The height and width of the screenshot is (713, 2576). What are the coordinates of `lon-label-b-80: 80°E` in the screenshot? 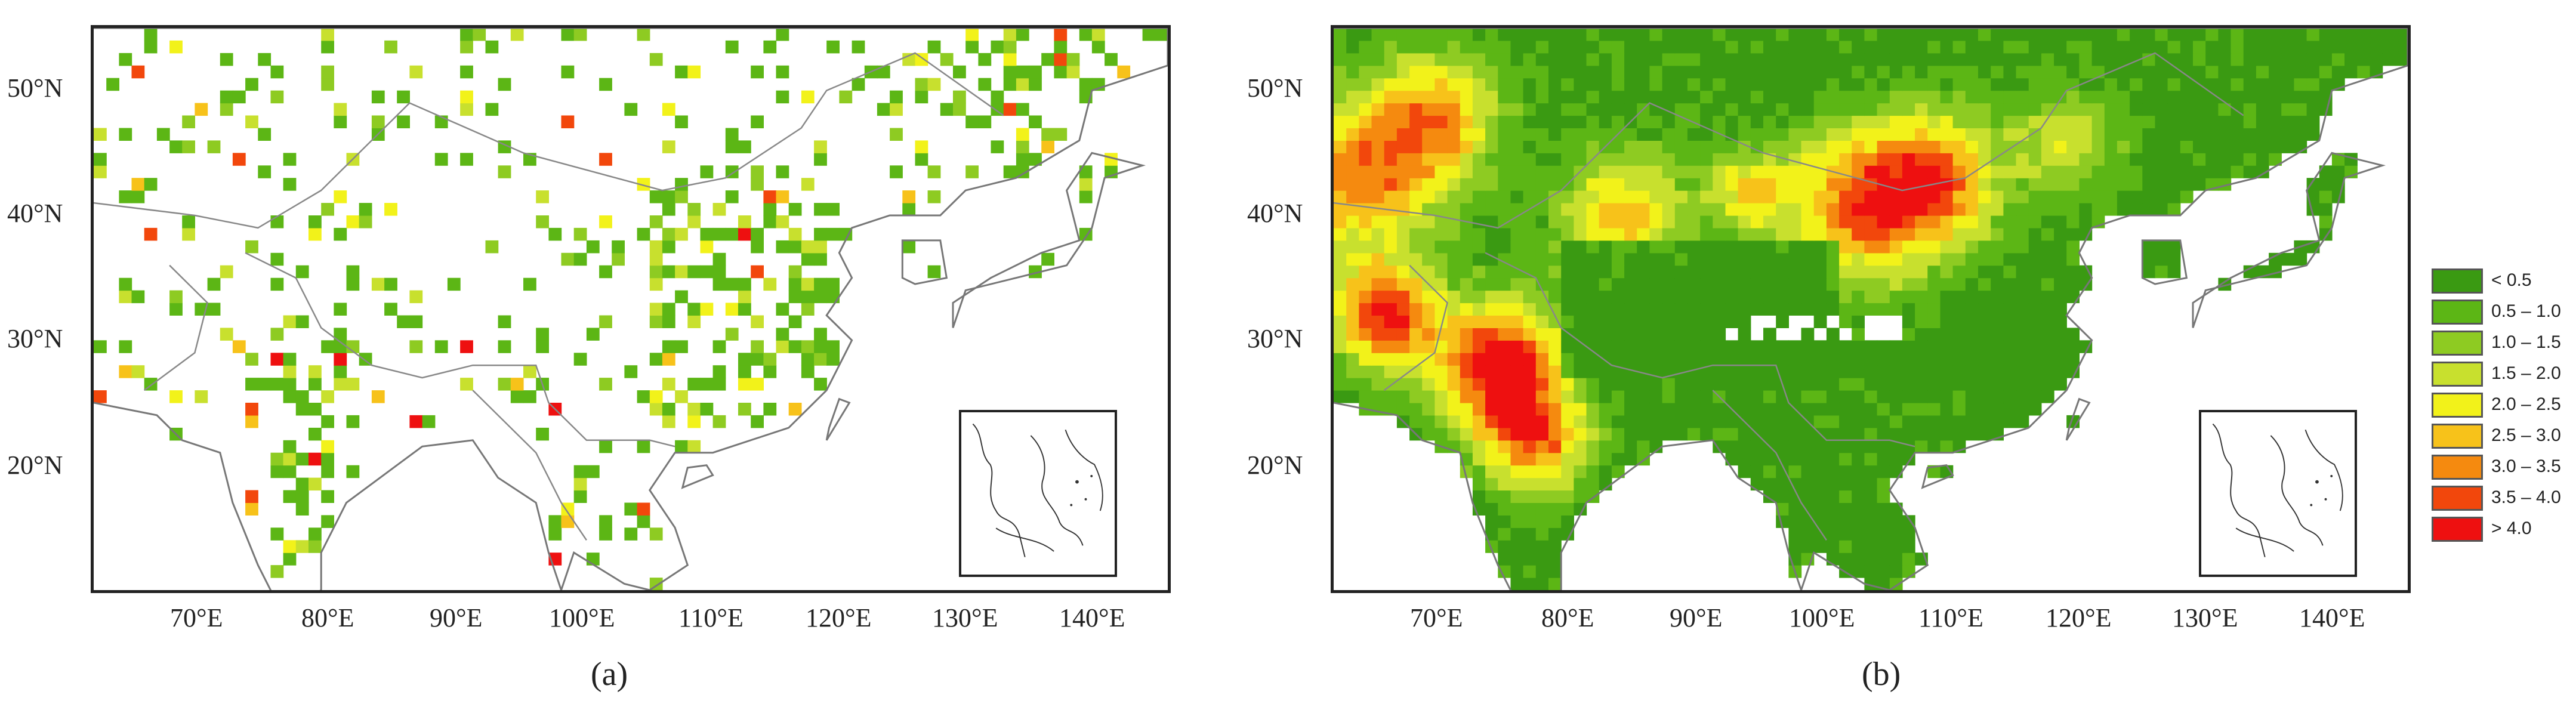 It's located at (1568, 618).